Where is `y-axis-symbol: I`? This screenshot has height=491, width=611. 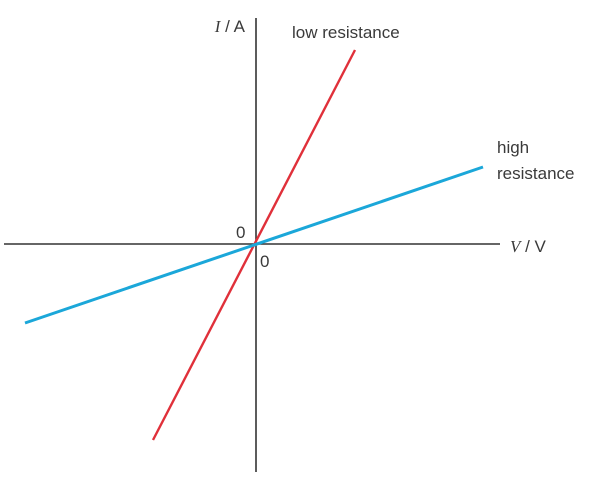
y-axis-symbol: I is located at coordinates (218, 26).